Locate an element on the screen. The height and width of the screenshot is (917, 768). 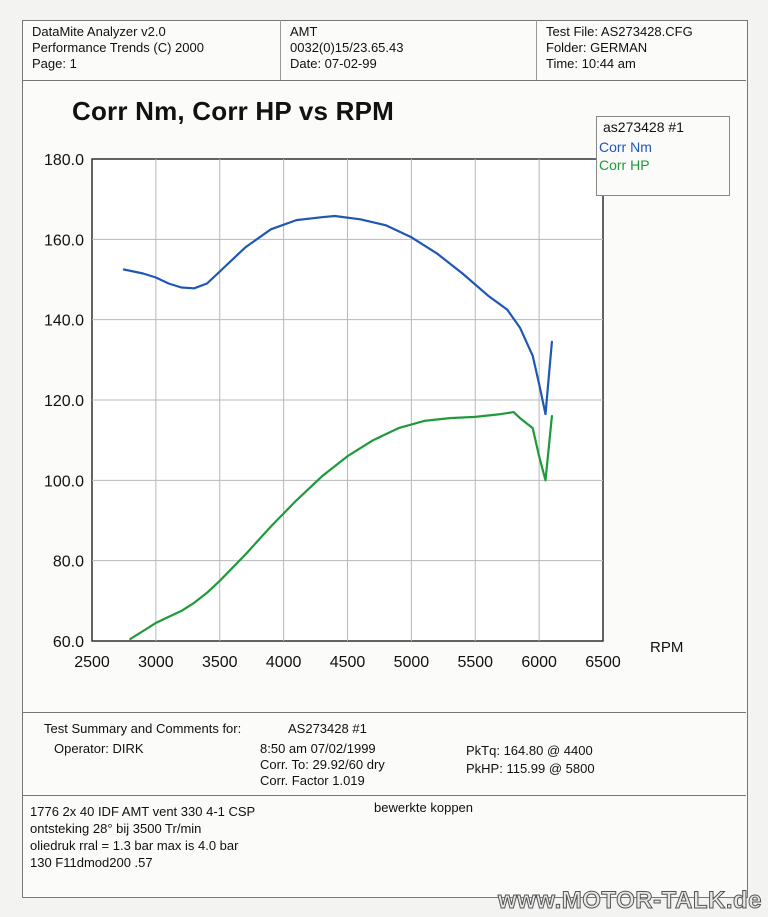
run-id: 0032(0)15/23.65.43 is located at coordinates (347, 47).